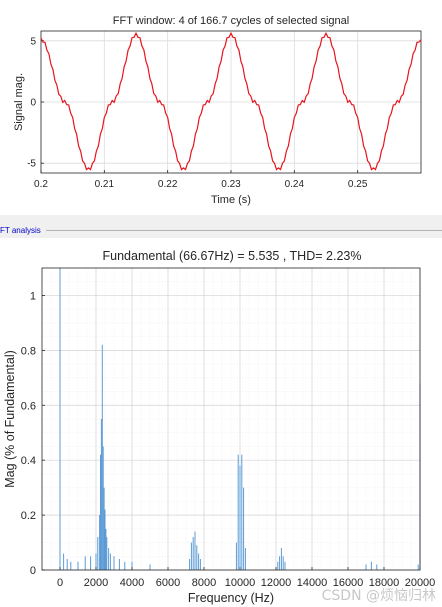 This screenshot has width=442, height=607. Describe the element at coordinates (31, 164) in the screenshot. I see `top-y-tick-label: -5` at that location.